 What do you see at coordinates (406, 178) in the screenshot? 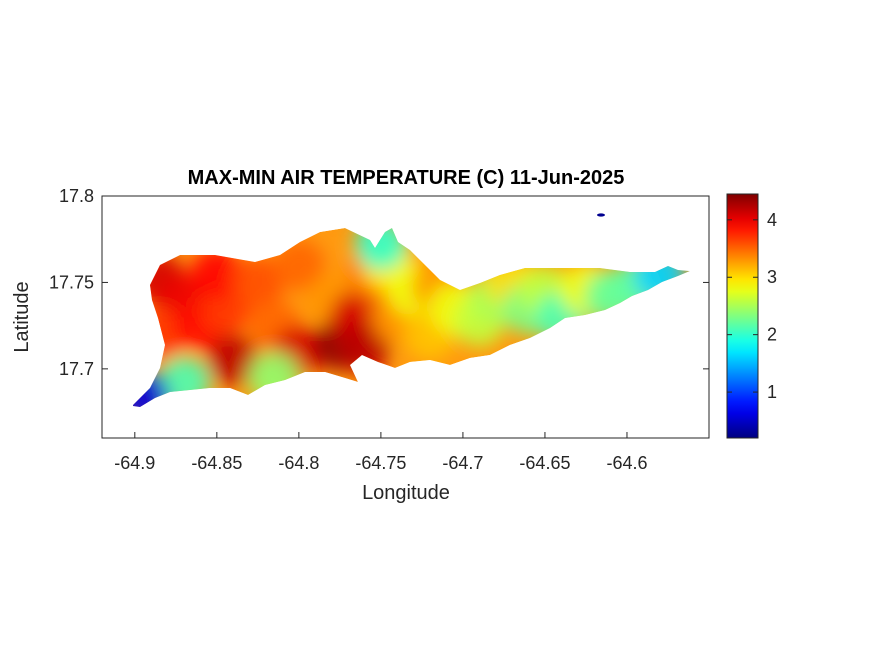
I see `chart-title: MAX-MIN AIR TEMPERATURE (C) 11-Jun-2025` at bounding box center [406, 178].